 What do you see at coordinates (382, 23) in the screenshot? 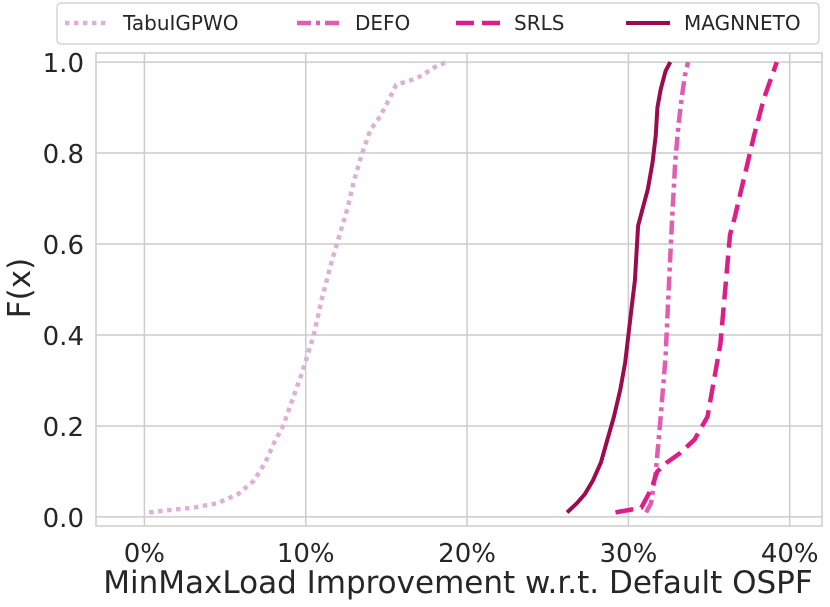
I see `legend-label-defo: DEFO` at bounding box center [382, 23].